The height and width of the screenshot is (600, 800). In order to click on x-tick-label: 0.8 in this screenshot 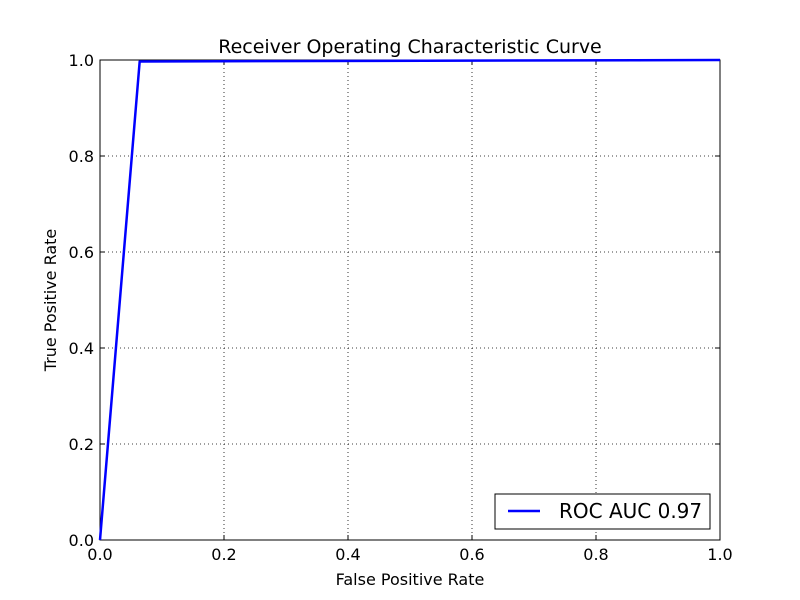, I will do `click(595, 554)`.